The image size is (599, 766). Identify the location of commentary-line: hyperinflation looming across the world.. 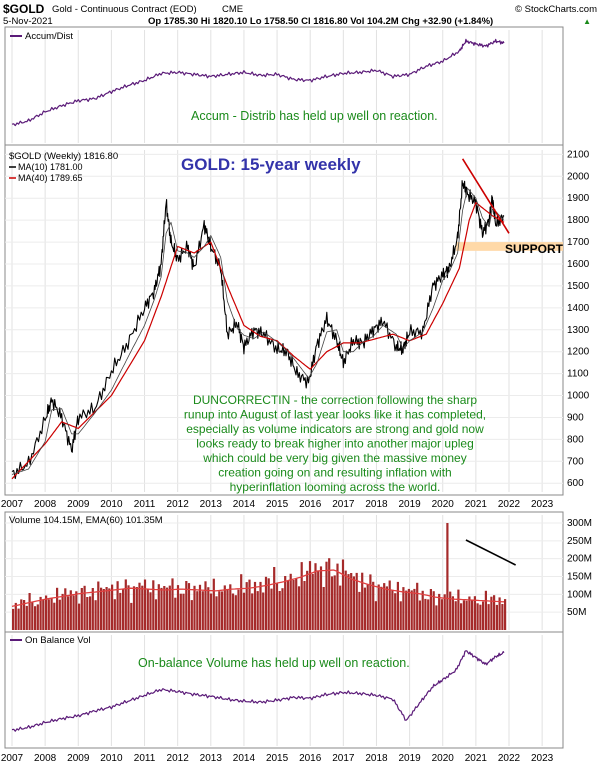
(335, 487).